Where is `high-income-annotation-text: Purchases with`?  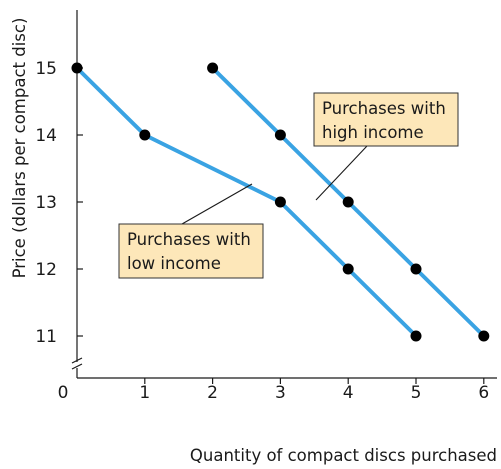
high-income-annotation-text: Purchases with is located at coordinates (384, 108).